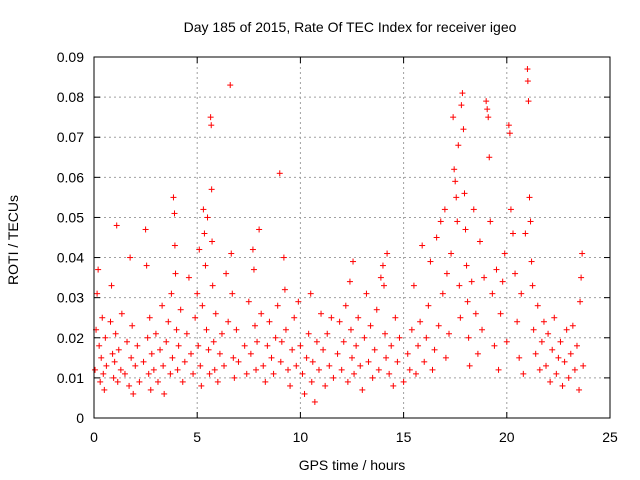 The image size is (640, 480). What do you see at coordinates (301, 437) in the screenshot?
I see `x-tick-label: 10` at bounding box center [301, 437].